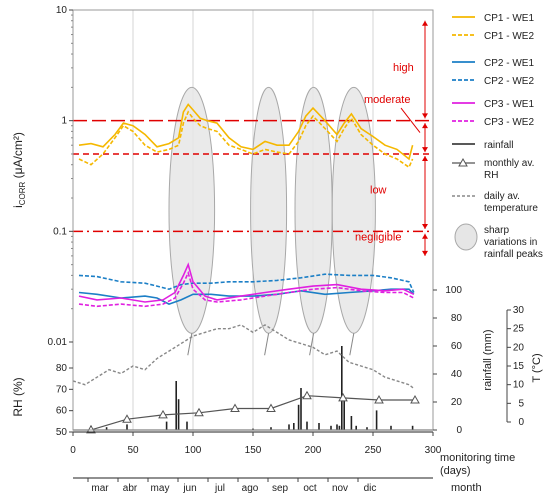  I want to click on month-label: mar, so click(100, 488).